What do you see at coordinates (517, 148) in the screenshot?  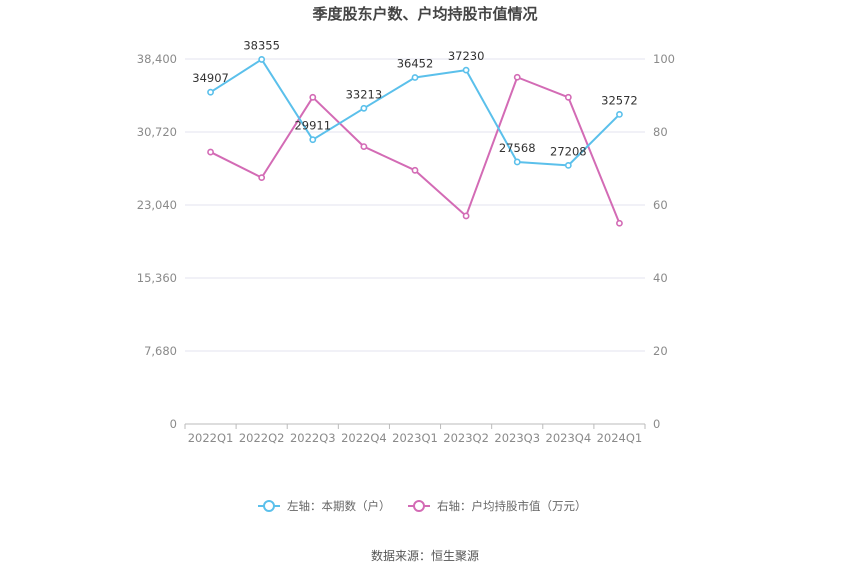 I see `data-label: 27568` at bounding box center [517, 148].